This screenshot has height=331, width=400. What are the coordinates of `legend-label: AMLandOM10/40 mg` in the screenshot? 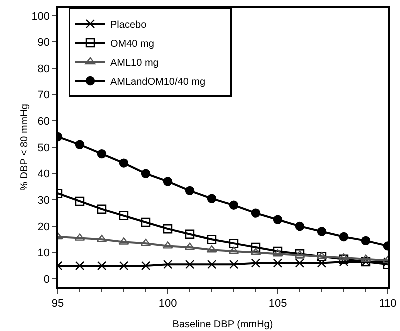 It's located at (158, 82).